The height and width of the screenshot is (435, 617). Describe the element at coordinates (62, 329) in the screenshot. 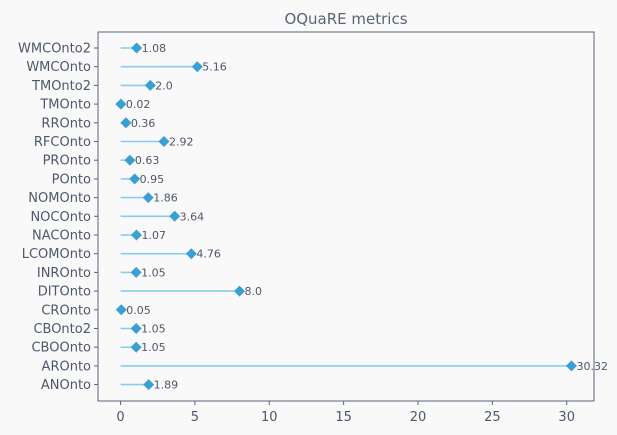

I see `y-tick-label: CBOnto2` at that location.